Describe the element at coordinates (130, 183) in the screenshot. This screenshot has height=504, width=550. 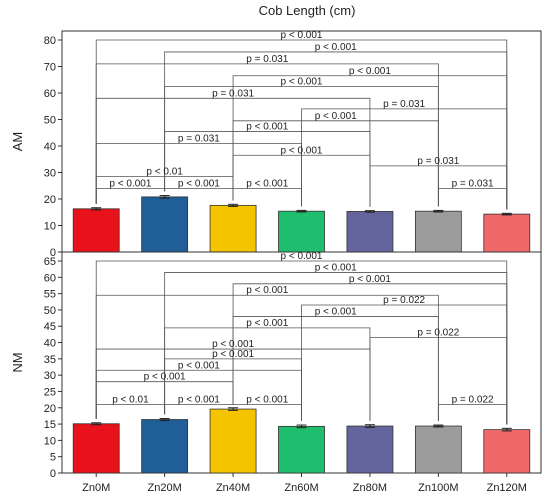
I see `panel-0-bracket-label-13: p < 0.001` at that location.